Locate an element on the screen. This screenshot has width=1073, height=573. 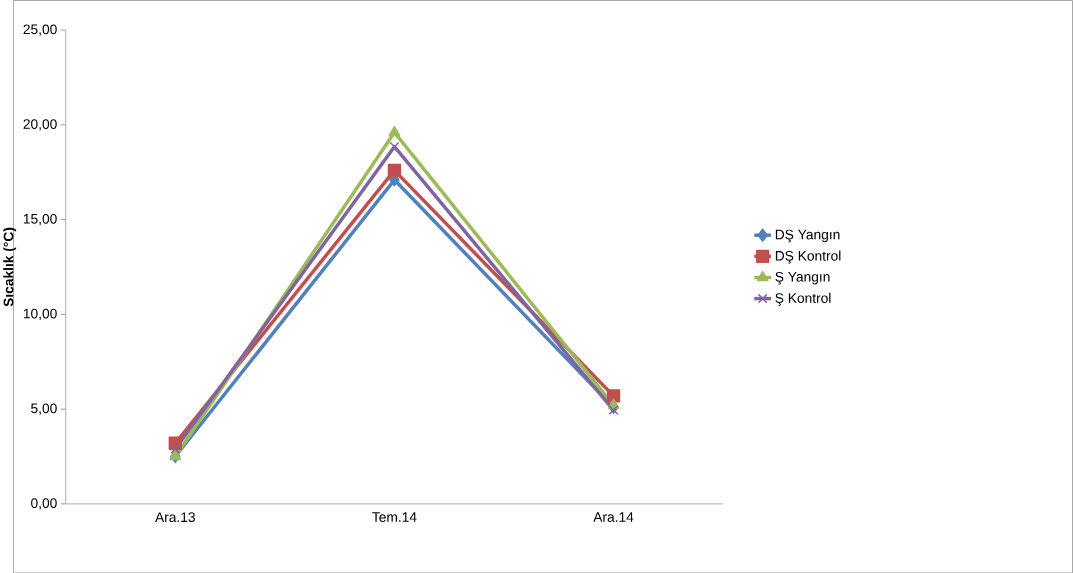
y-tick-label: 25,00 is located at coordinates (40, 30).